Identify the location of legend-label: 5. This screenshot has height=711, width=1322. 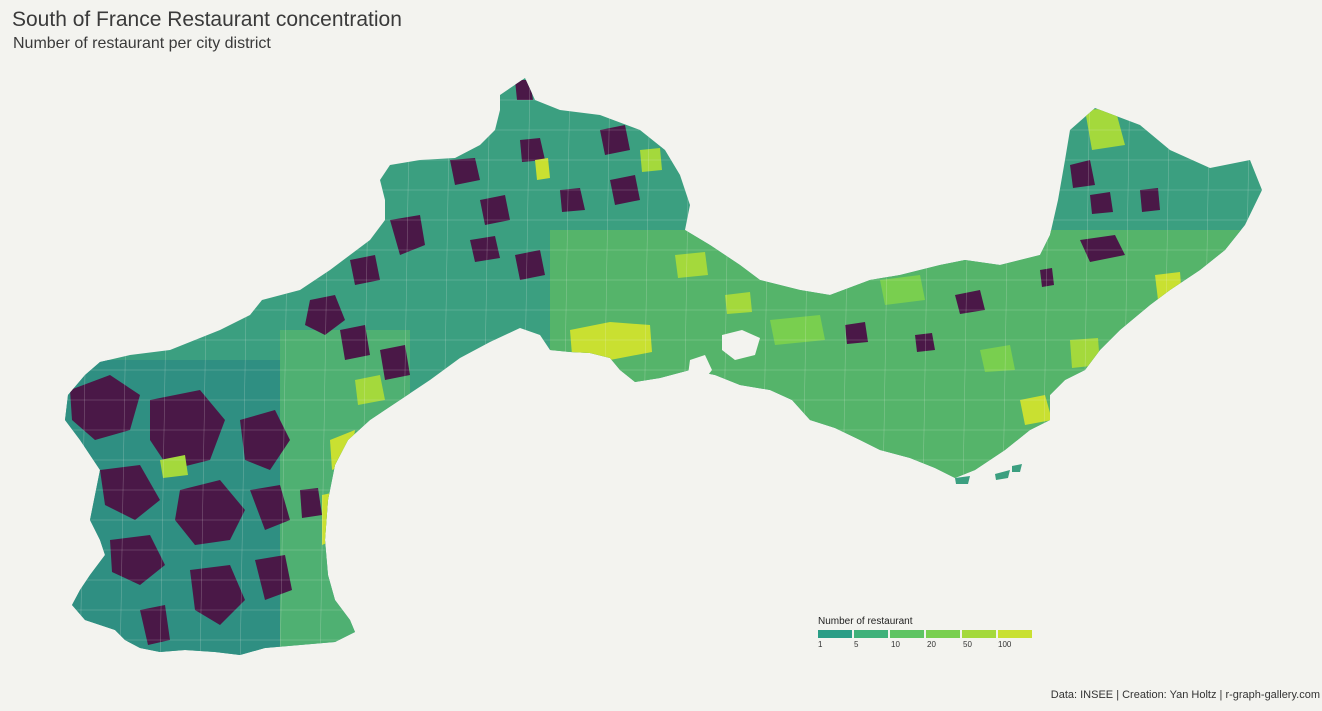
(856, 644).